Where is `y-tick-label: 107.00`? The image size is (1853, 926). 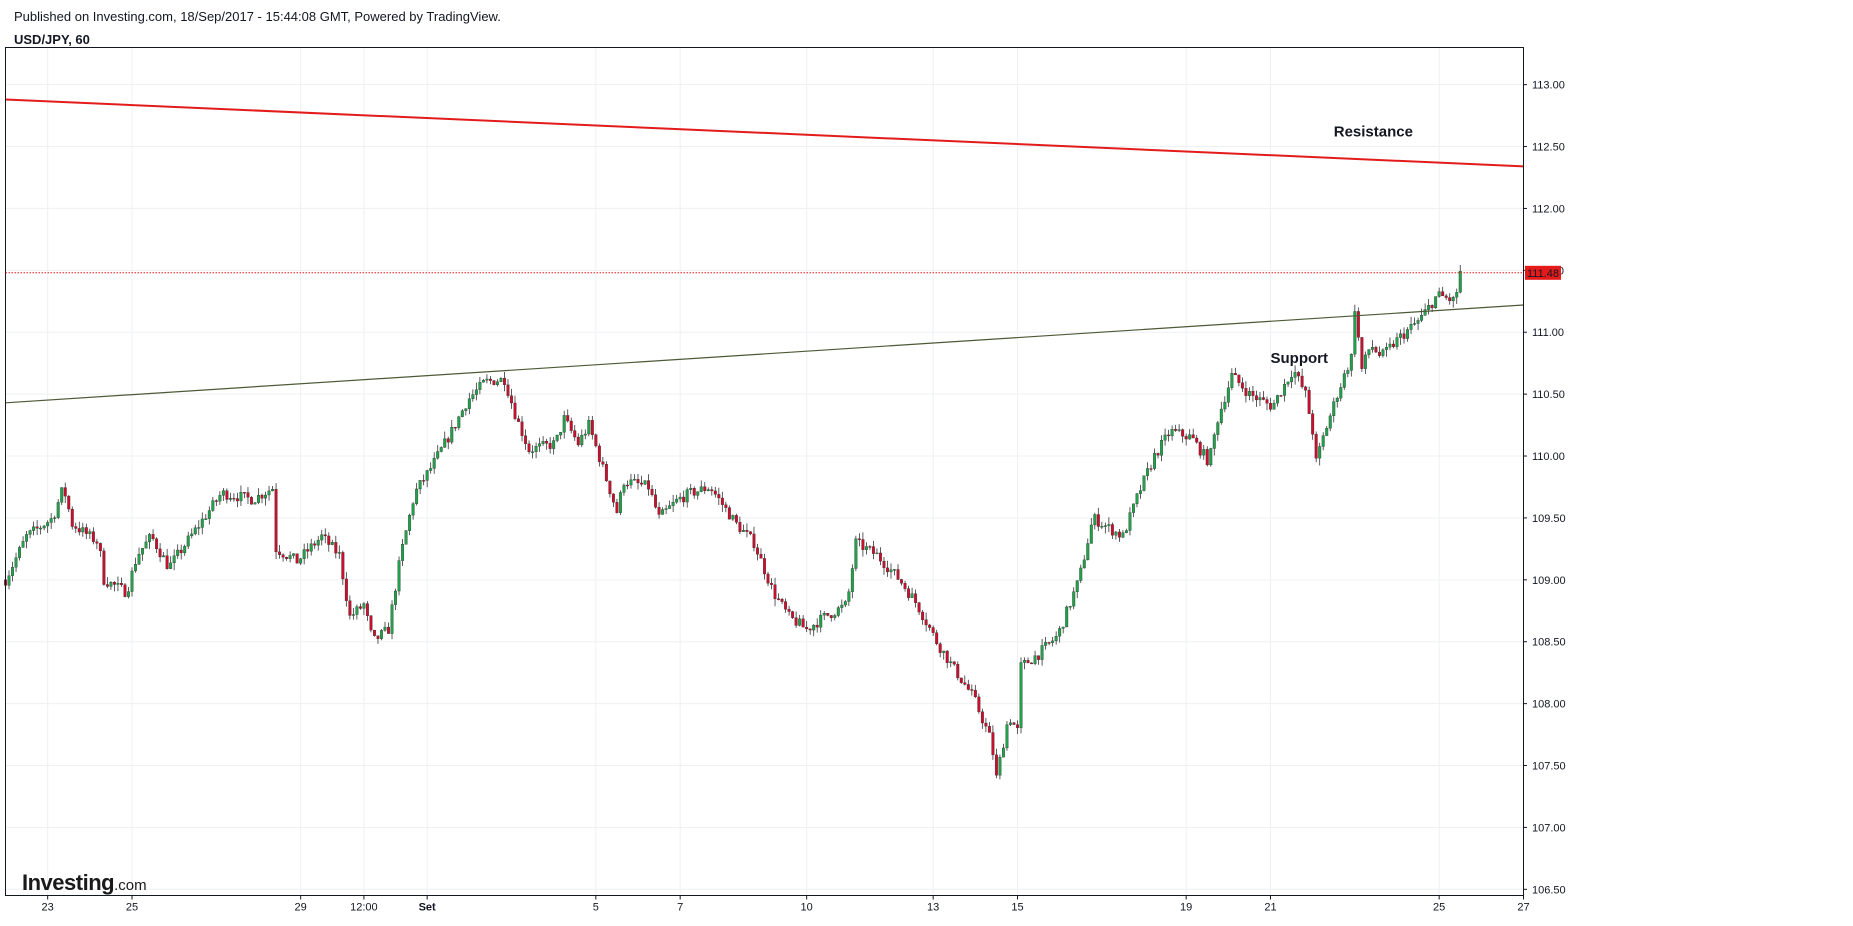 y-tick-label: 107.00 is located at coordinates (1549, 828).